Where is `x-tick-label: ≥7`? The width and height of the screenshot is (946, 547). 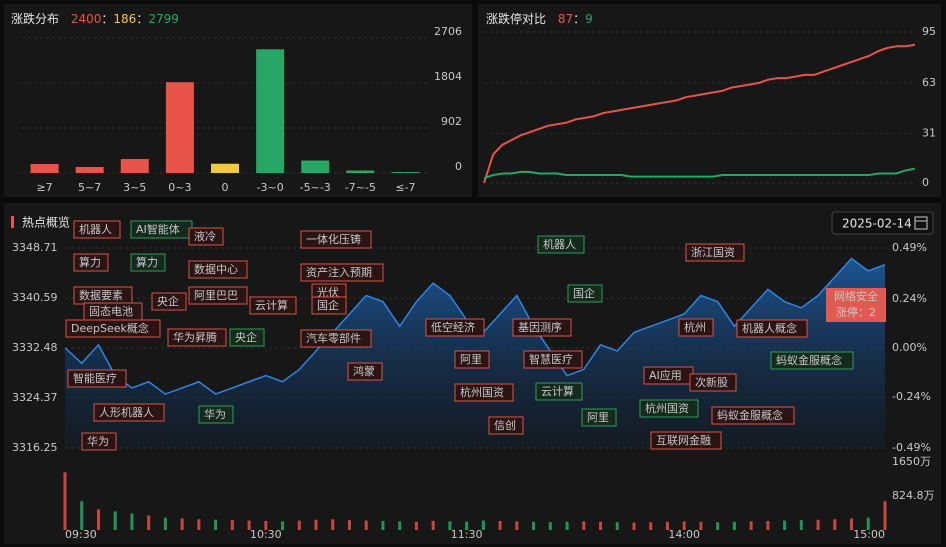
x-tick-label: ≥7 is located at coordinates (44, 187).